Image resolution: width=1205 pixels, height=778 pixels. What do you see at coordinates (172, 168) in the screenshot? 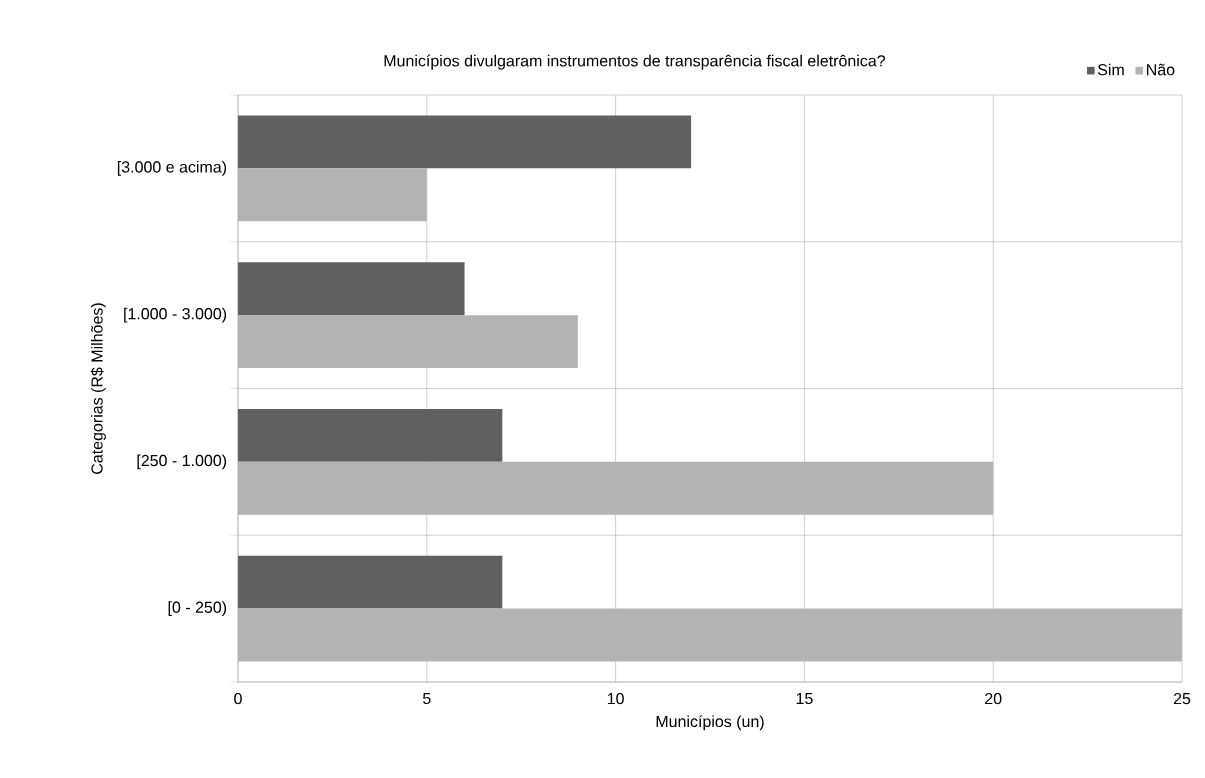
I see `y-tick-label: [3.000 e acima)` at bounding box center [172, 168].